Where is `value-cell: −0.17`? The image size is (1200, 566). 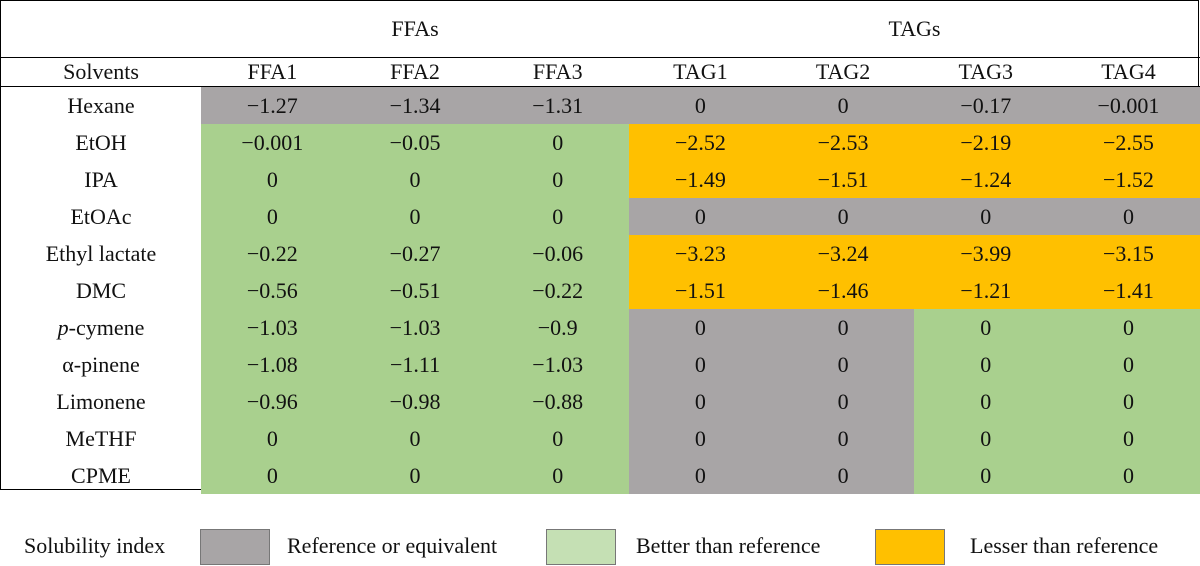
value-cell: −0.17 is located at coordinates (986, 105).